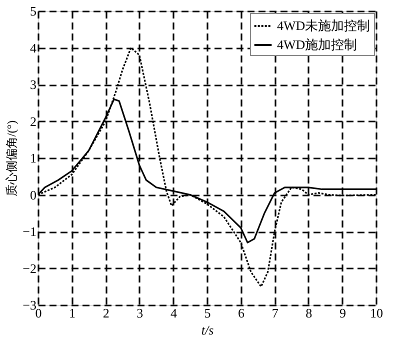 This screenshot has width=411, height=341. What do you see at coordinates (323, 25) in the screenshot?
I see `legend-label: 4WD未施加控制` at bounding box center [323, 25].